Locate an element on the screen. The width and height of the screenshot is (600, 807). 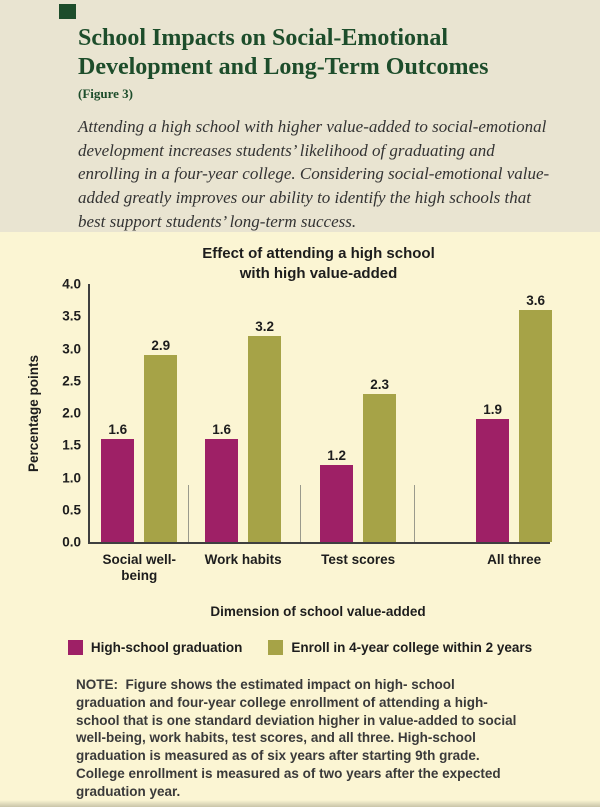
bar-with-label-enroll-in-4-year-college-within-2-years: 3.2 is located at coordinates (265, 430).